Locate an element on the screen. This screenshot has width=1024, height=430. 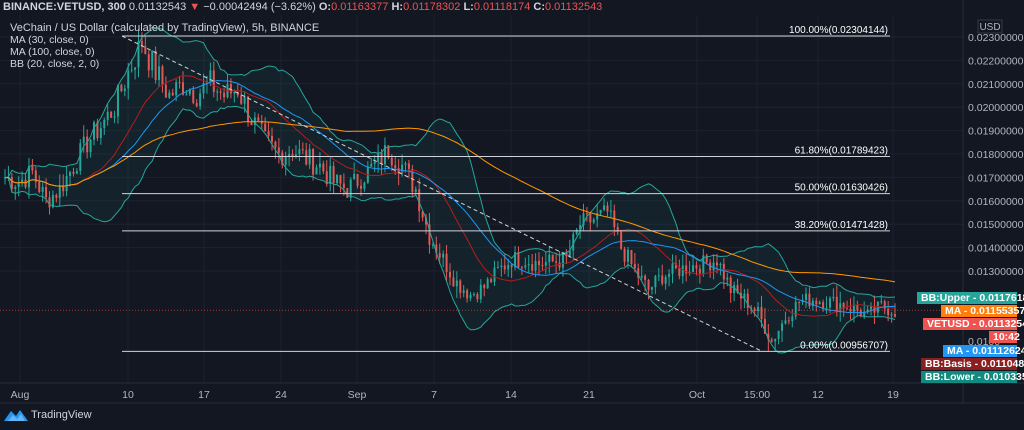
fib-level-label: 50.00%(0.01630426) is located at coordinates (841, 188).